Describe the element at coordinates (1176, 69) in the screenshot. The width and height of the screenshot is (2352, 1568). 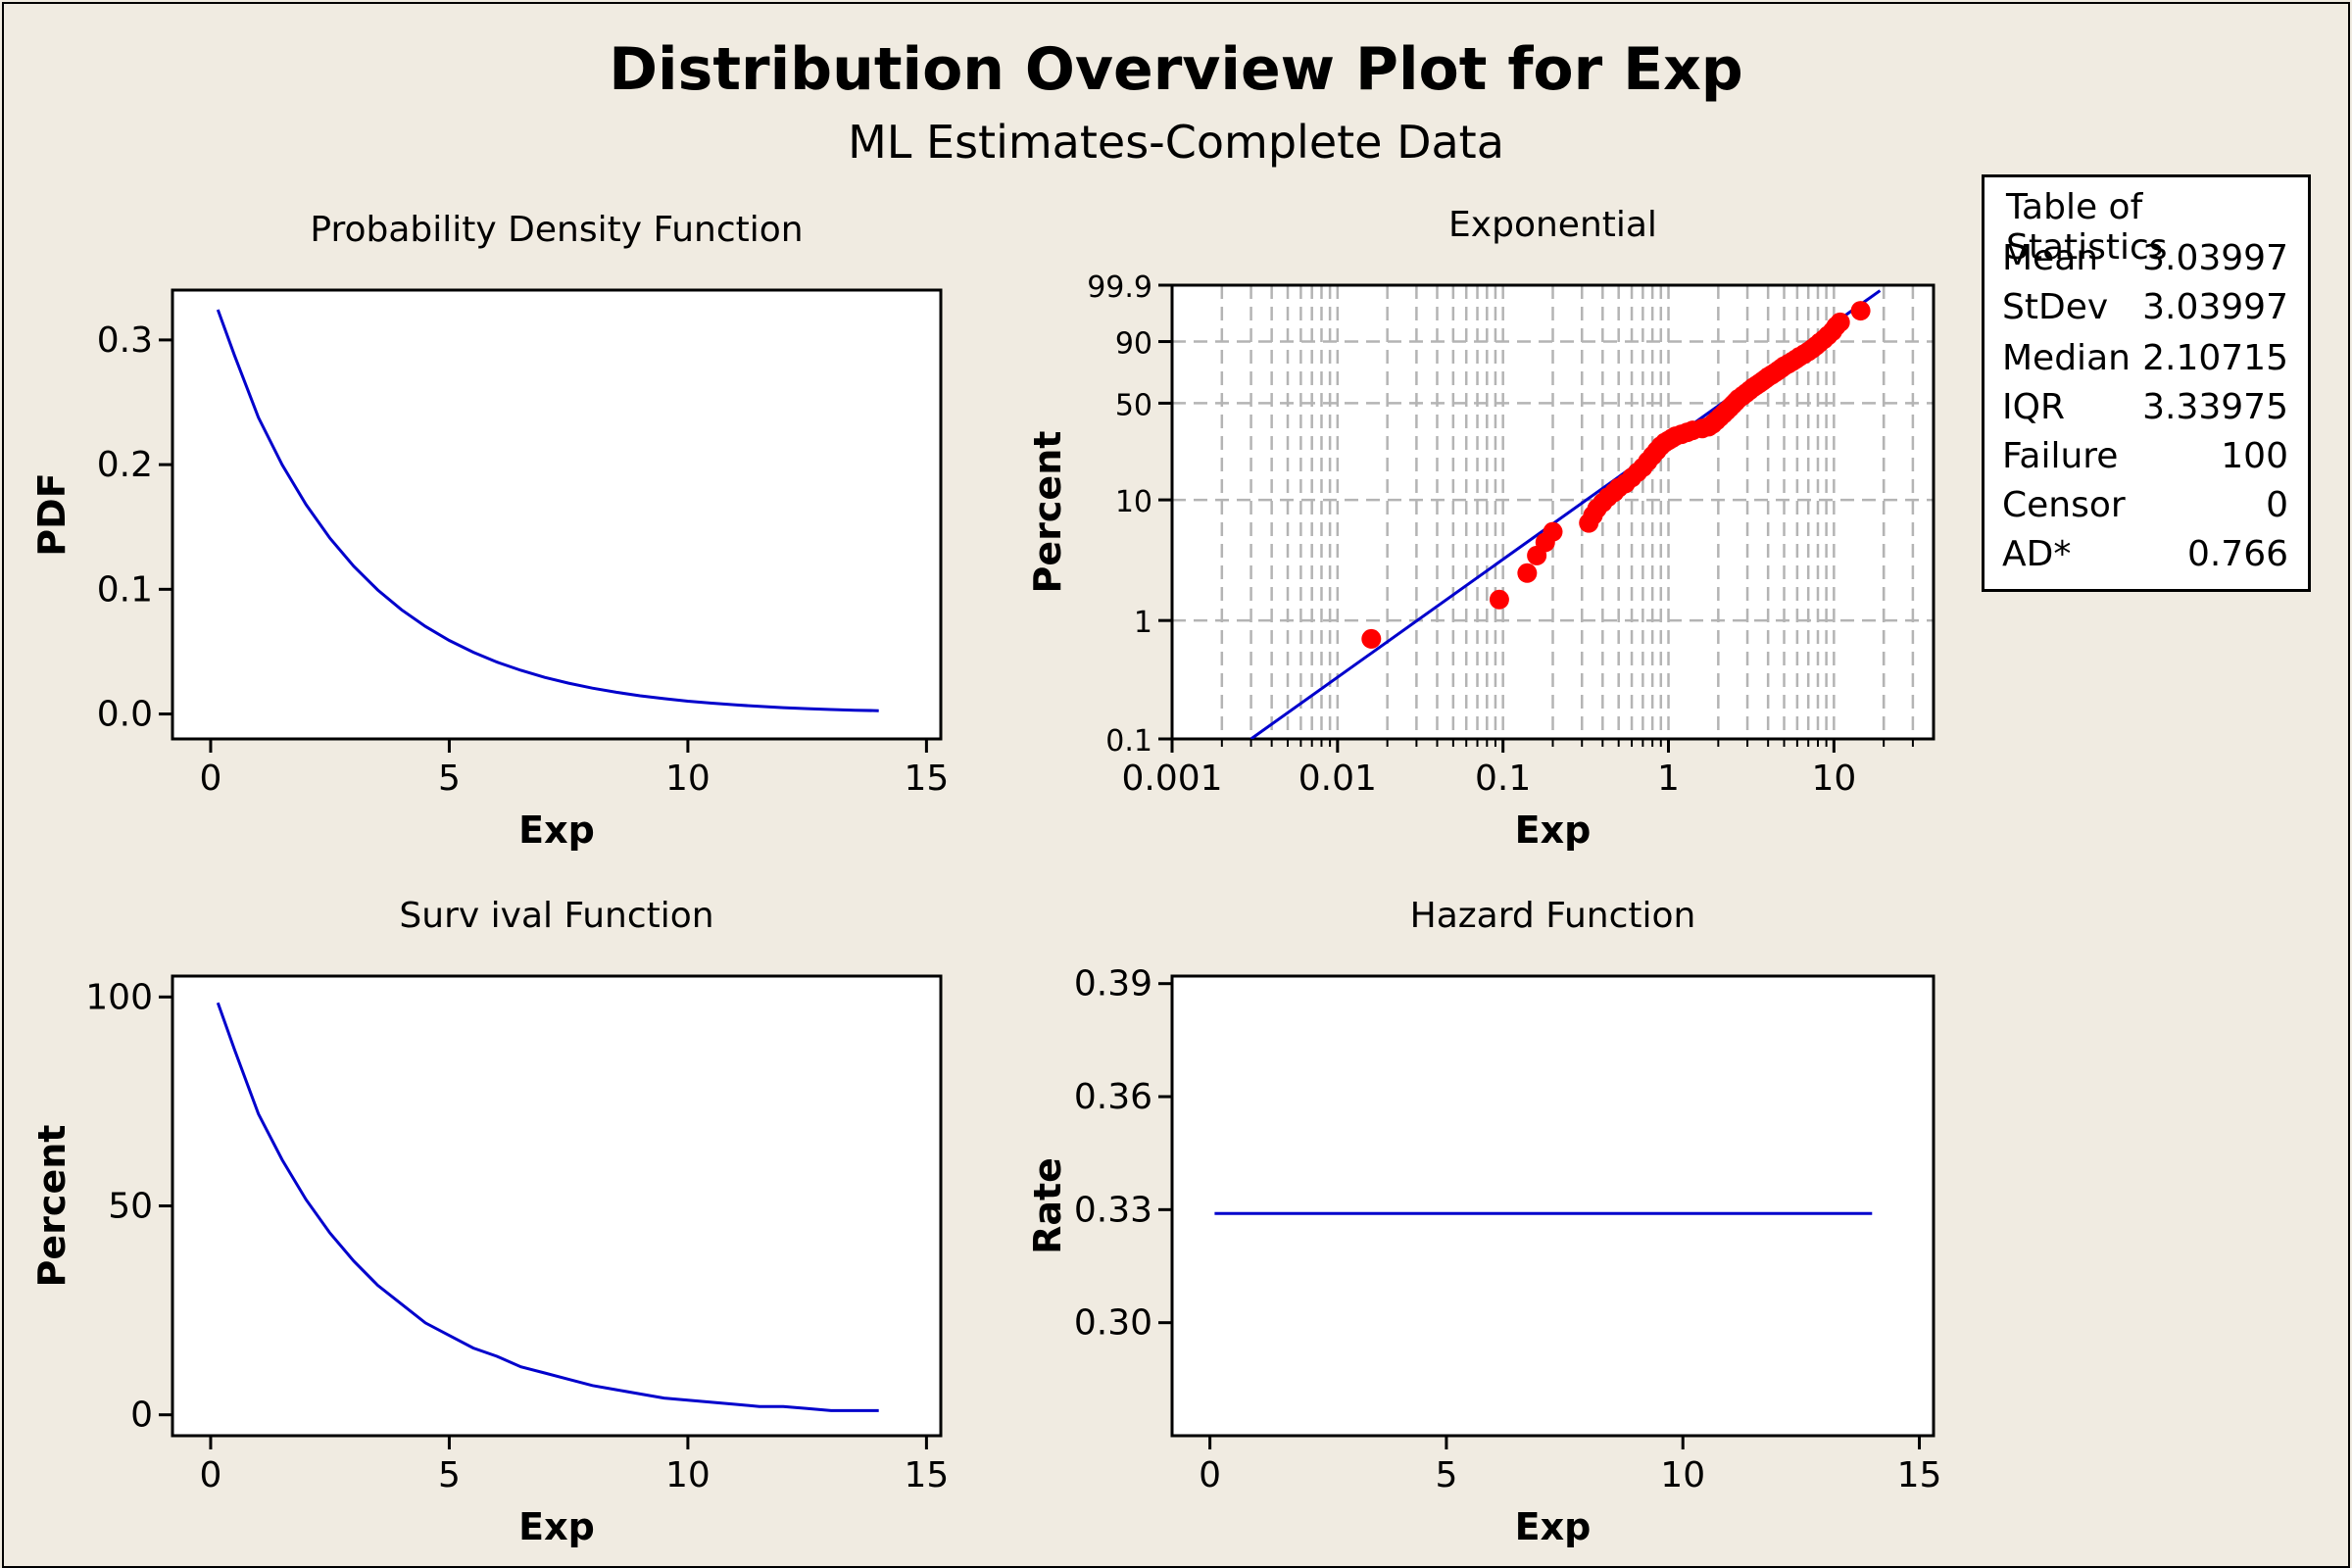
I see `page-title: Distribution Overview Plot for Exp` at that location.